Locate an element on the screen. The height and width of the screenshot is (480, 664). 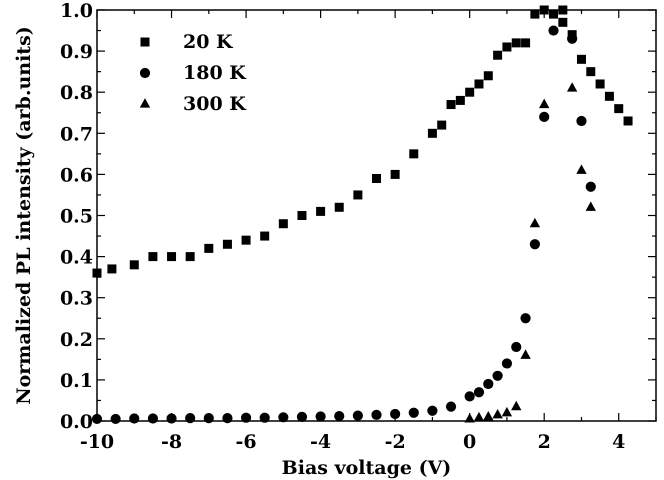
legend-marker-circle is located at coordinates (145, 73).